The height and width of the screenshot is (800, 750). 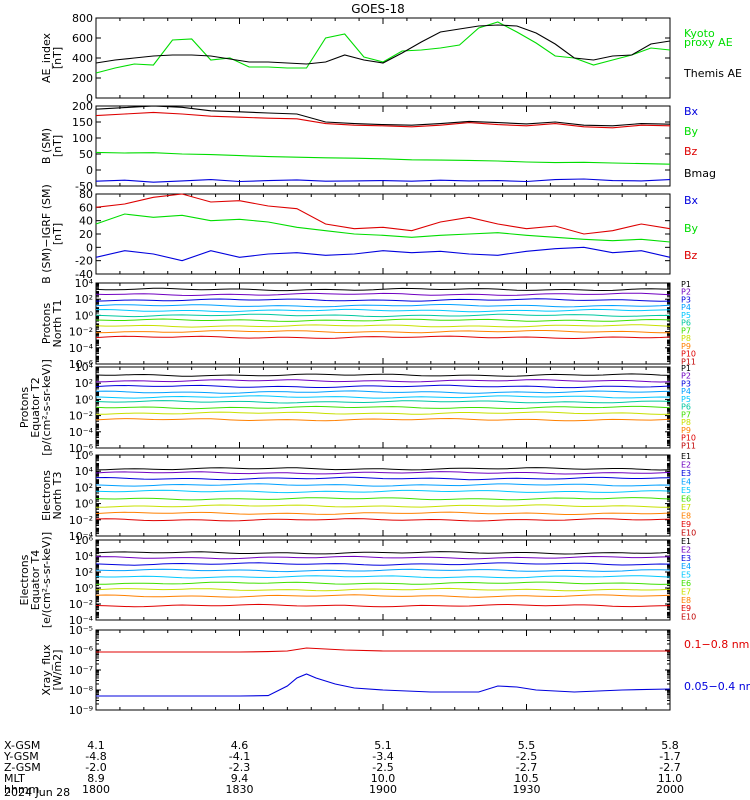 I want to click on legend-entry: E10, so click(x=688, y=533).